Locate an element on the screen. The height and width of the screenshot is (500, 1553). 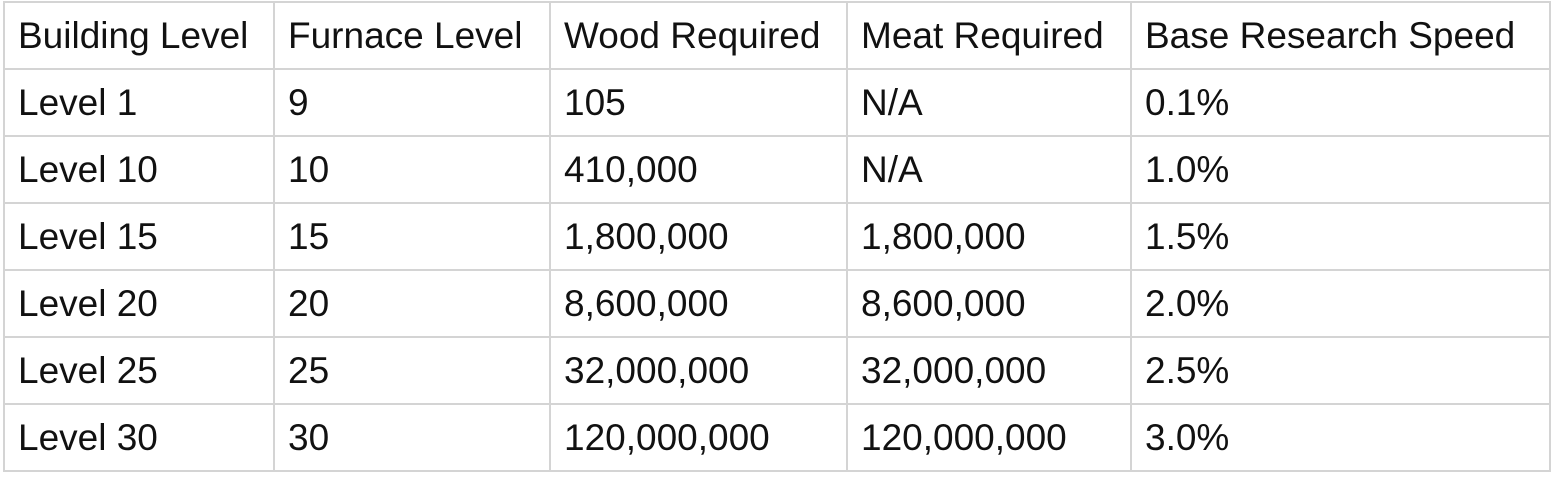
table-cell: Level 1 is located at coordinates (139, 102).